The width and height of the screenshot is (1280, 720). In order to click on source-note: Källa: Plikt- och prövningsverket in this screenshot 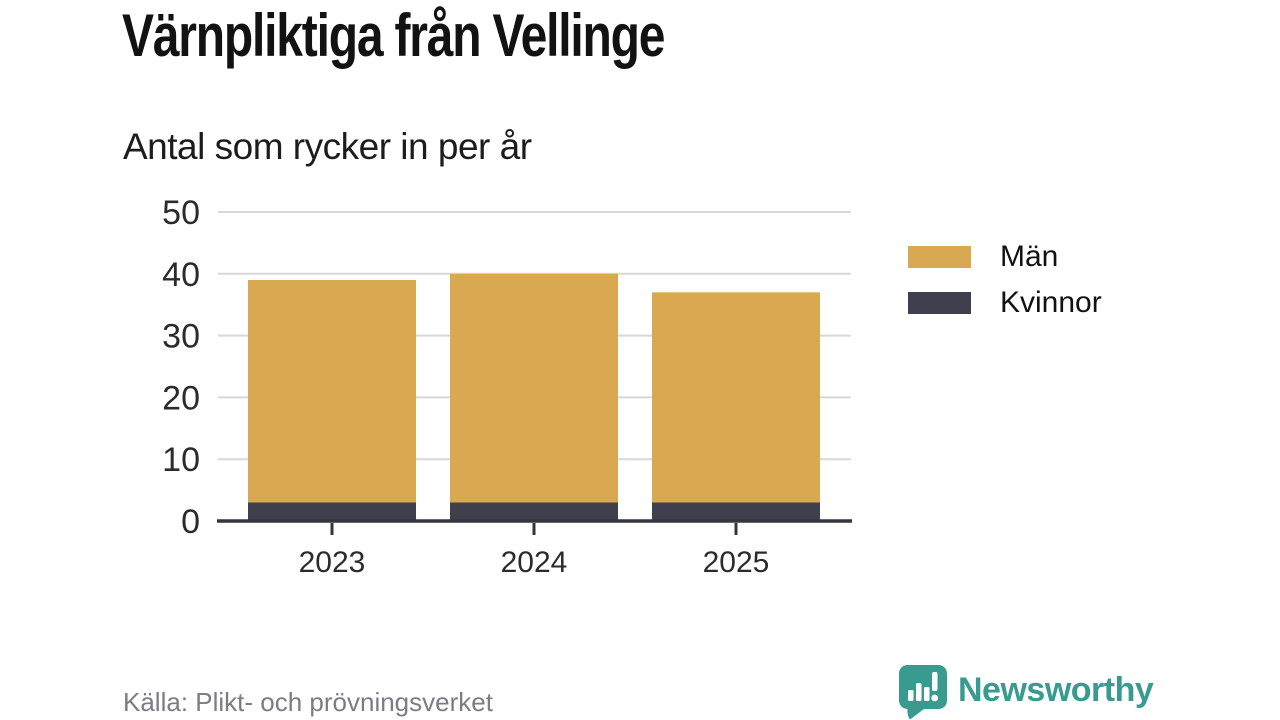, I will do `click(308, 702)`.